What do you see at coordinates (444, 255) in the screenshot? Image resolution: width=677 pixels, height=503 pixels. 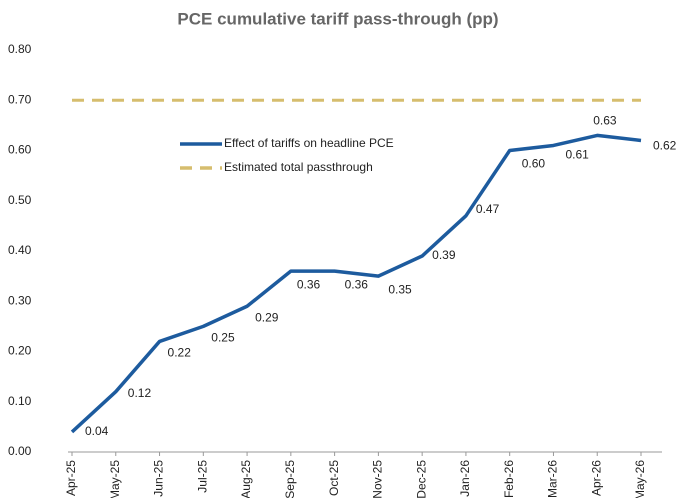 I see `data-label: 0.39` at bounding box center [444, 255].